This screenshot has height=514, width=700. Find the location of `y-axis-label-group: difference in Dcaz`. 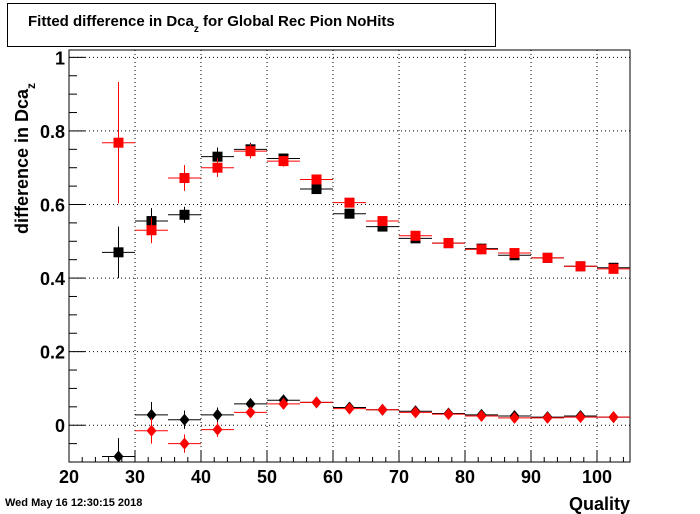

y-axis-label-group: difference in Dcaz is located at coordinates (25, 158).